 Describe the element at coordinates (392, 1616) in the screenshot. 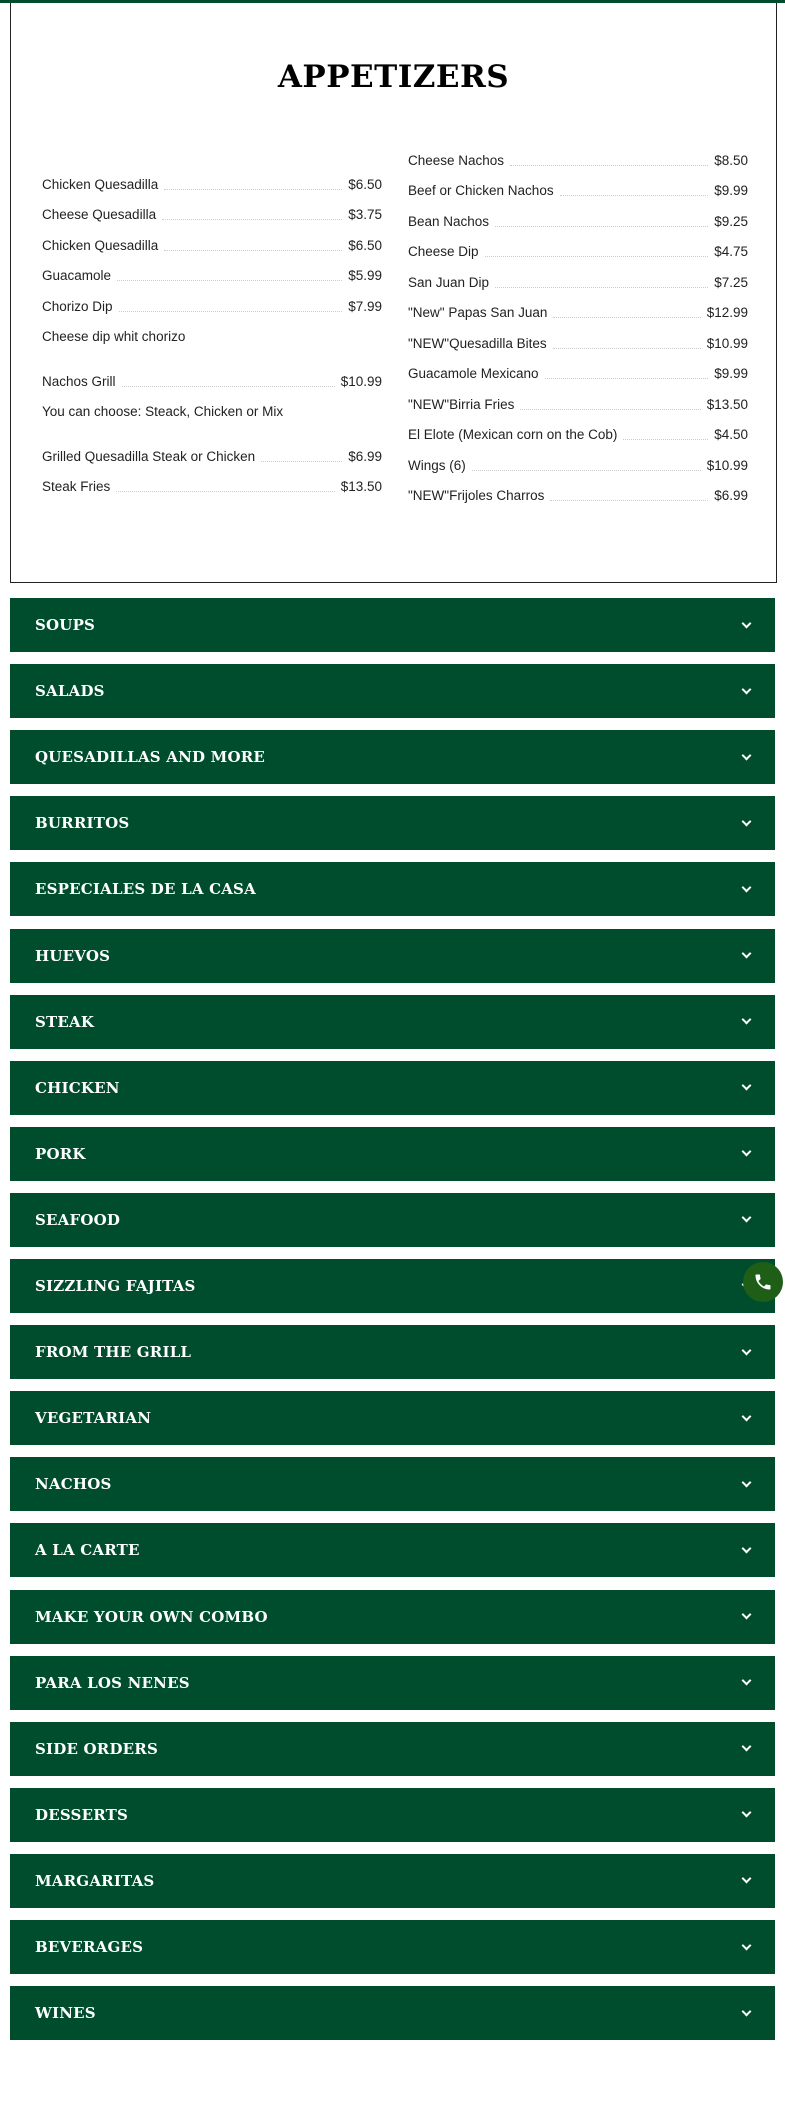

I see `accordion-make-your-own-combo: MAKE YOUR OWN COMBO` at that location.